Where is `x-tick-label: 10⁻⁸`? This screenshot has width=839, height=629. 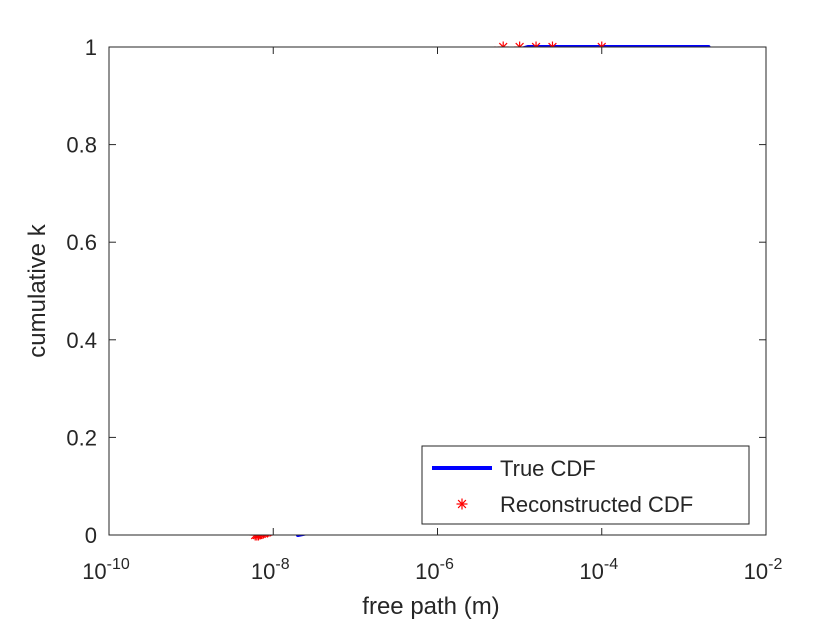
x-tick-label: 10⁻⁸ is located at coordinates (270, 570).